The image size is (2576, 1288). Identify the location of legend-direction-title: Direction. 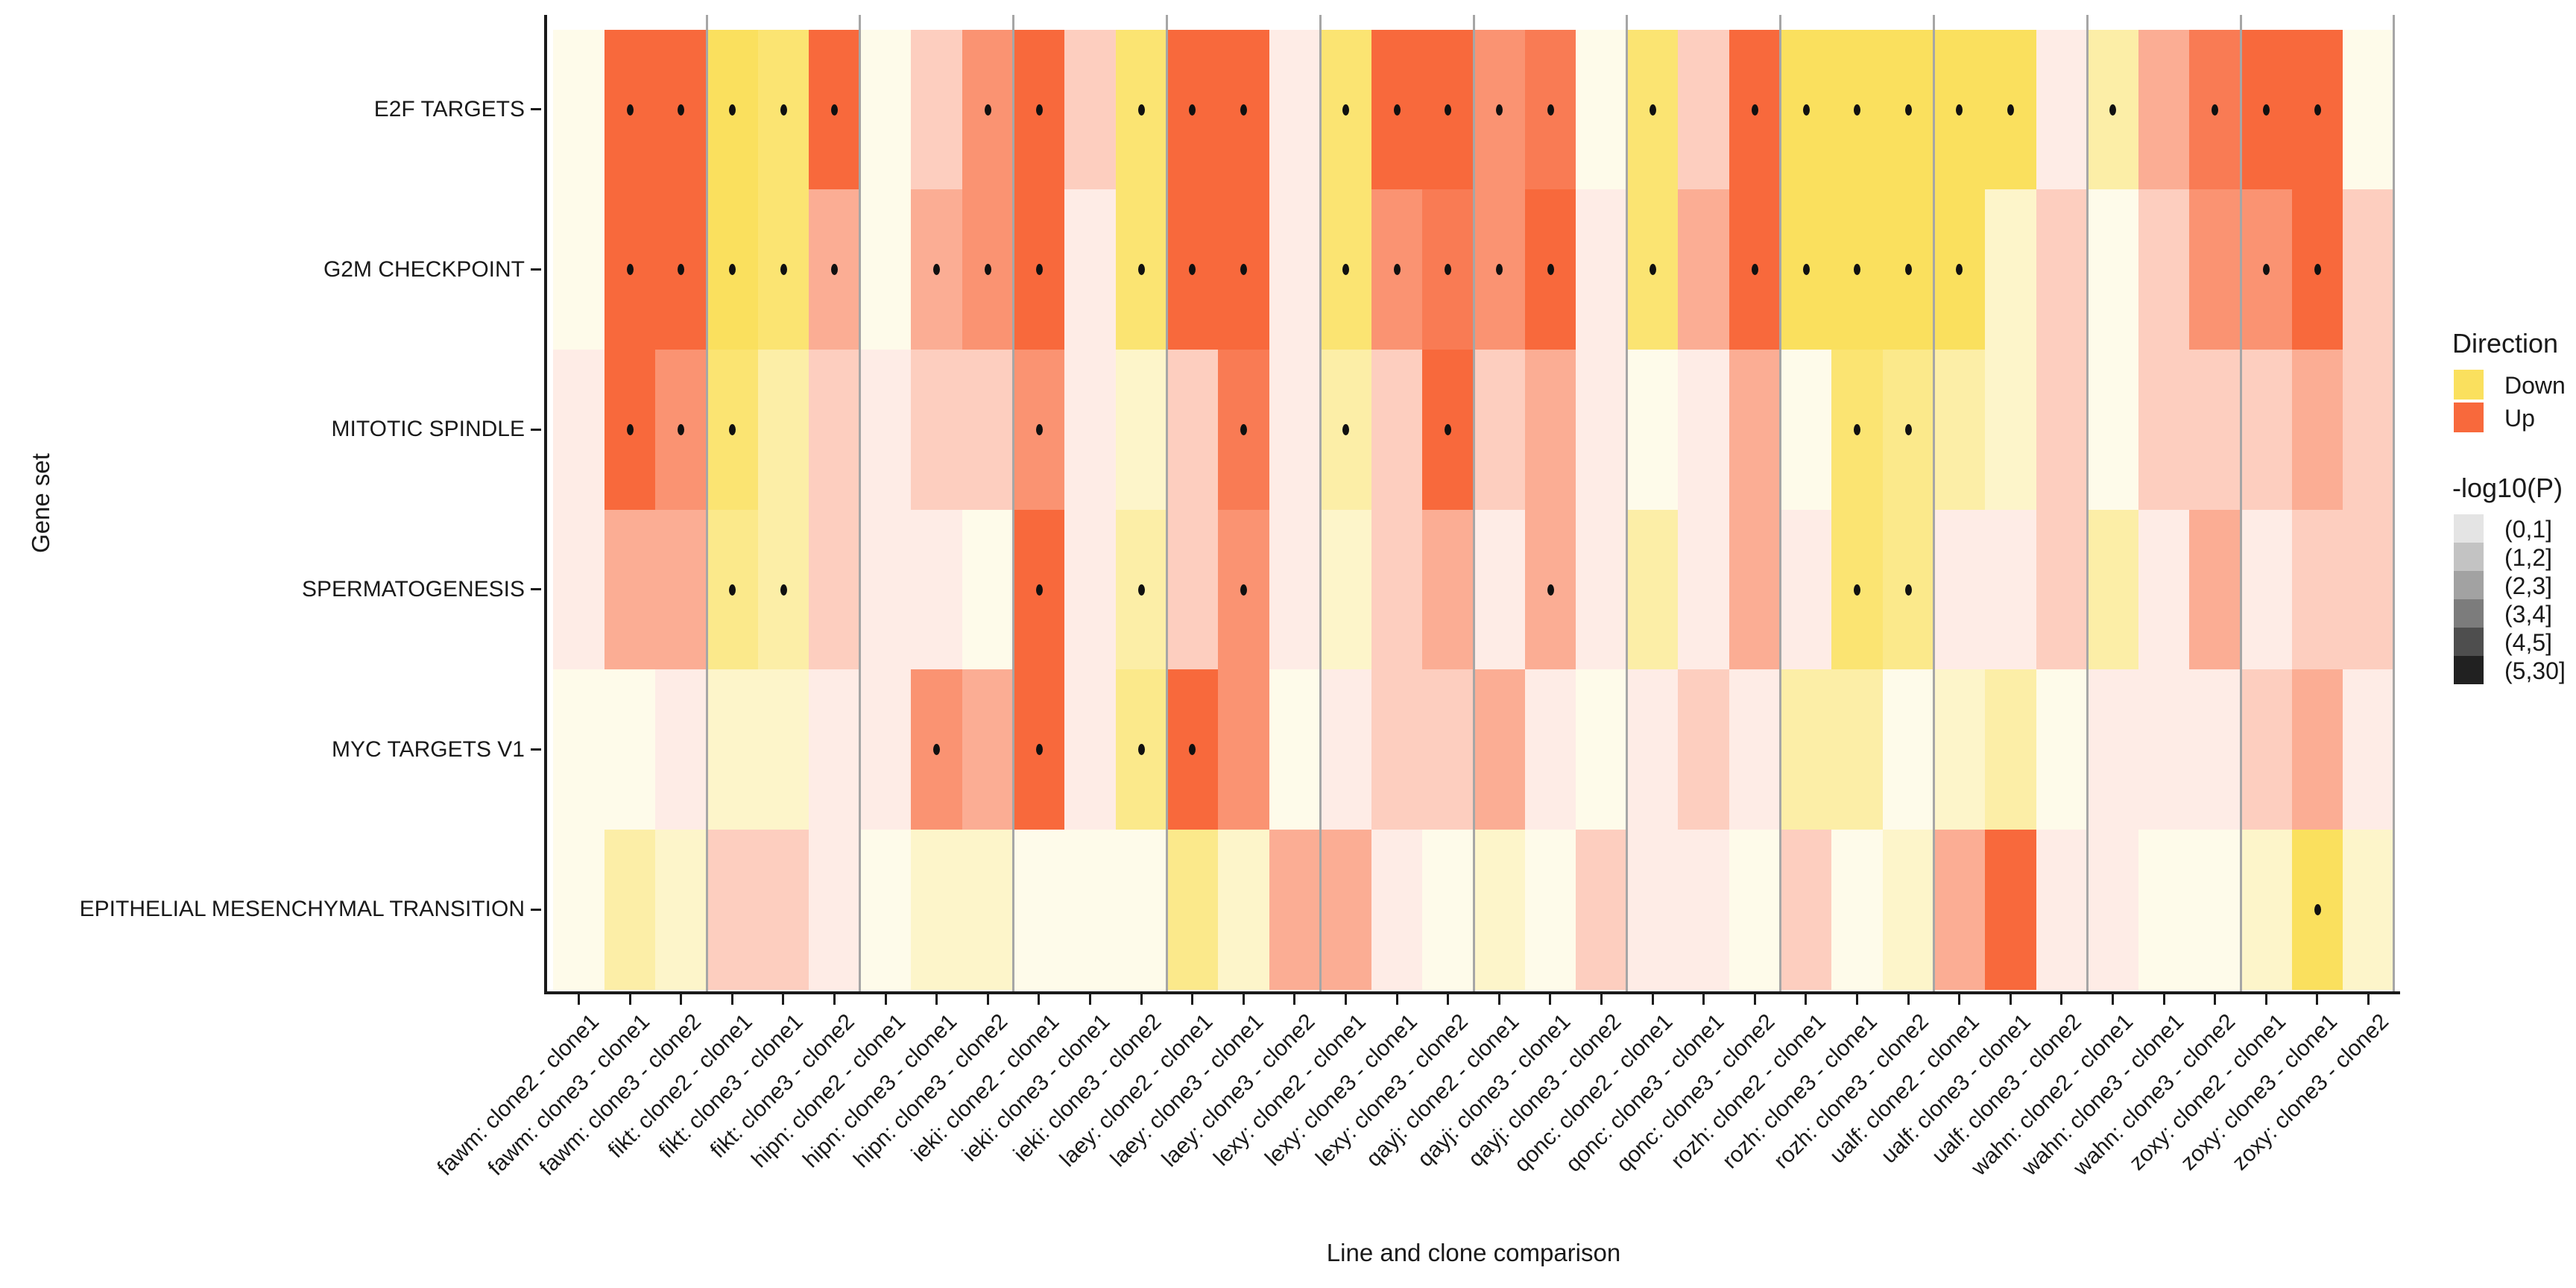
(2505, 344).